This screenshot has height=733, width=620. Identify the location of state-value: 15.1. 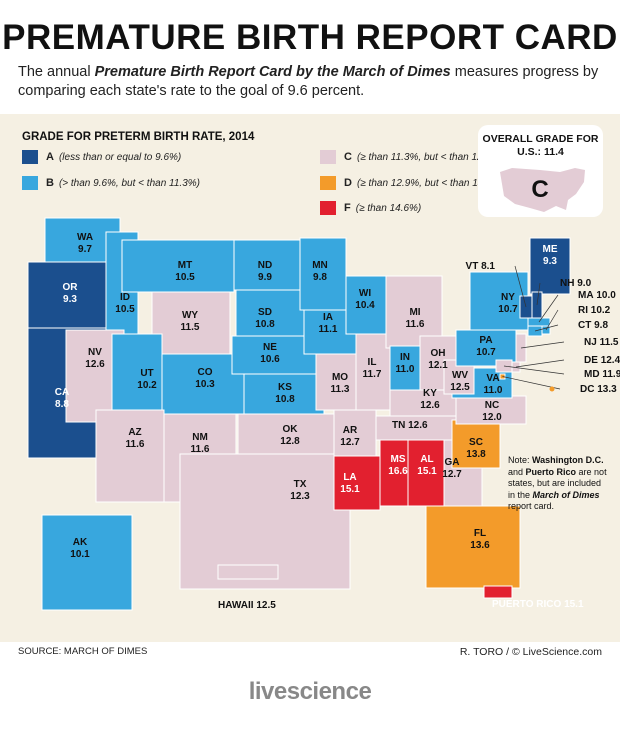
(350, 489).